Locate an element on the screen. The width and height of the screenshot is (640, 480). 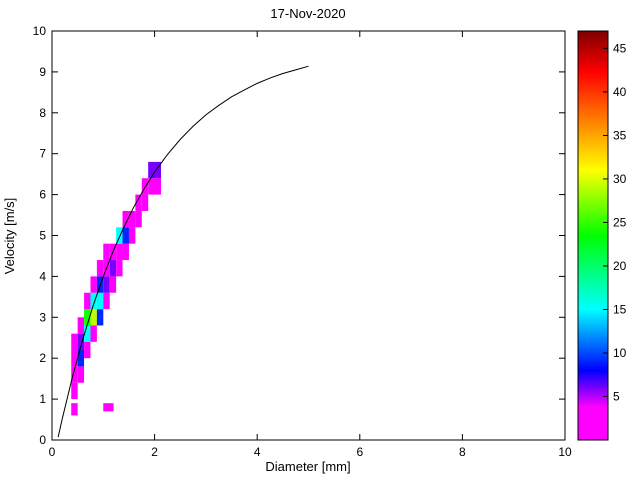
x-tick-label: 2 is located at coordinates (154, 452).